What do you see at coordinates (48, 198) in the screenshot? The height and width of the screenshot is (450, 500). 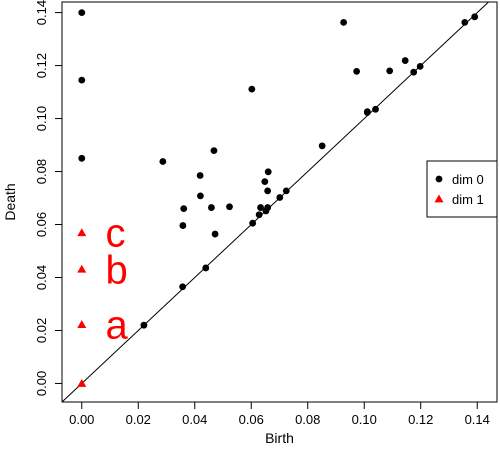 I see `y-axis: 0.00 0.02 0.04 0.06 0.08 0.10 0.12 0.14` at bounding box center [48, 198].